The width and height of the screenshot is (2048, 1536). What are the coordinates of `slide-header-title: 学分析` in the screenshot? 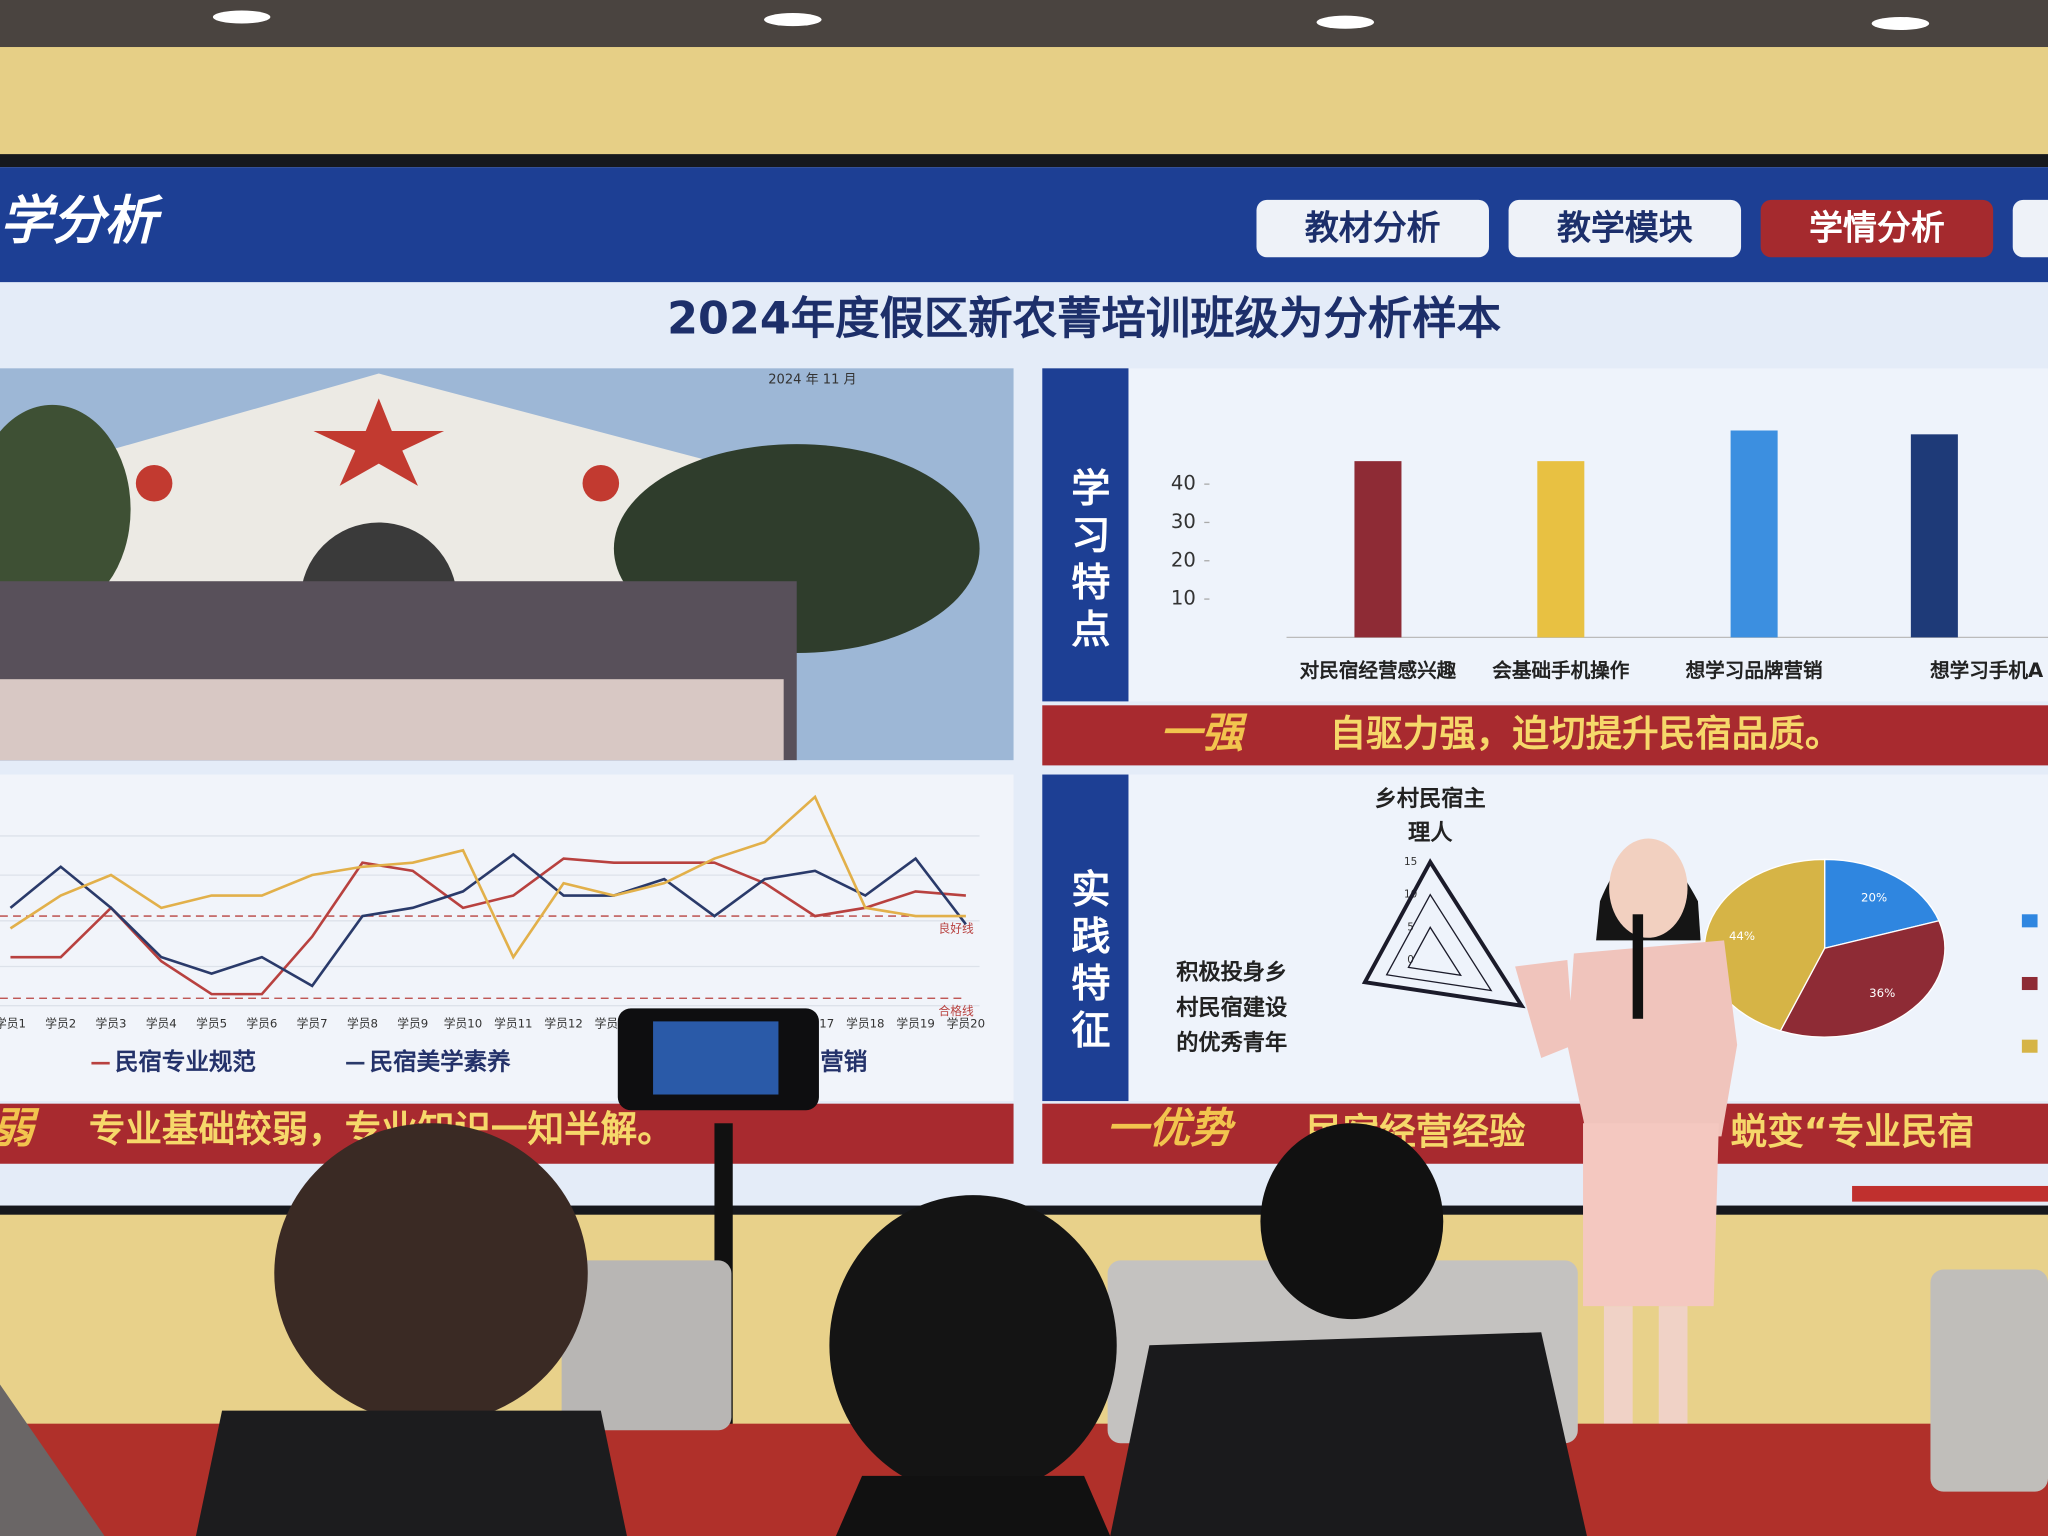 It's located at (81, 222).